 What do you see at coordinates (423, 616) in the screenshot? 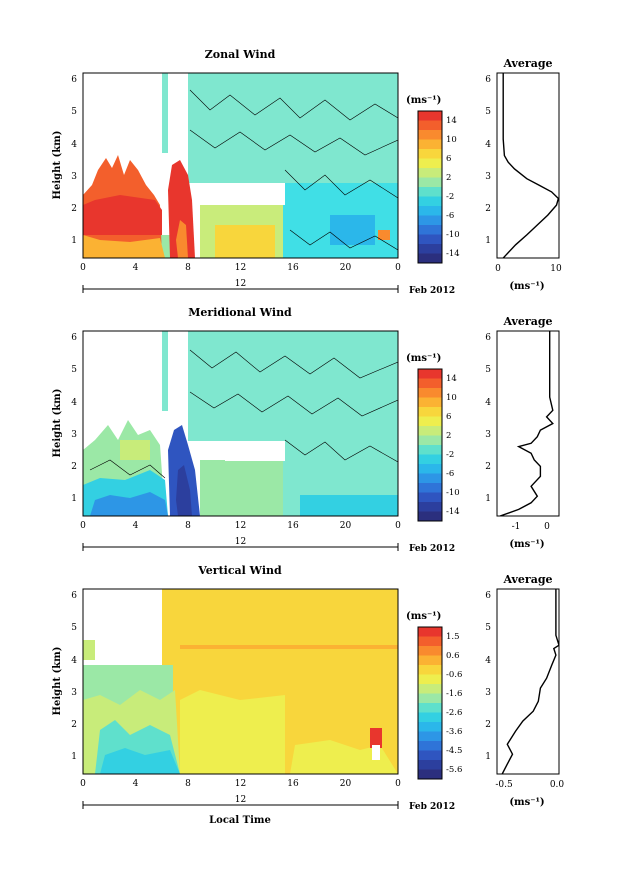
I see `vertical-cb-unit: (ms⁻¹)` at bounding box center [423, 616].